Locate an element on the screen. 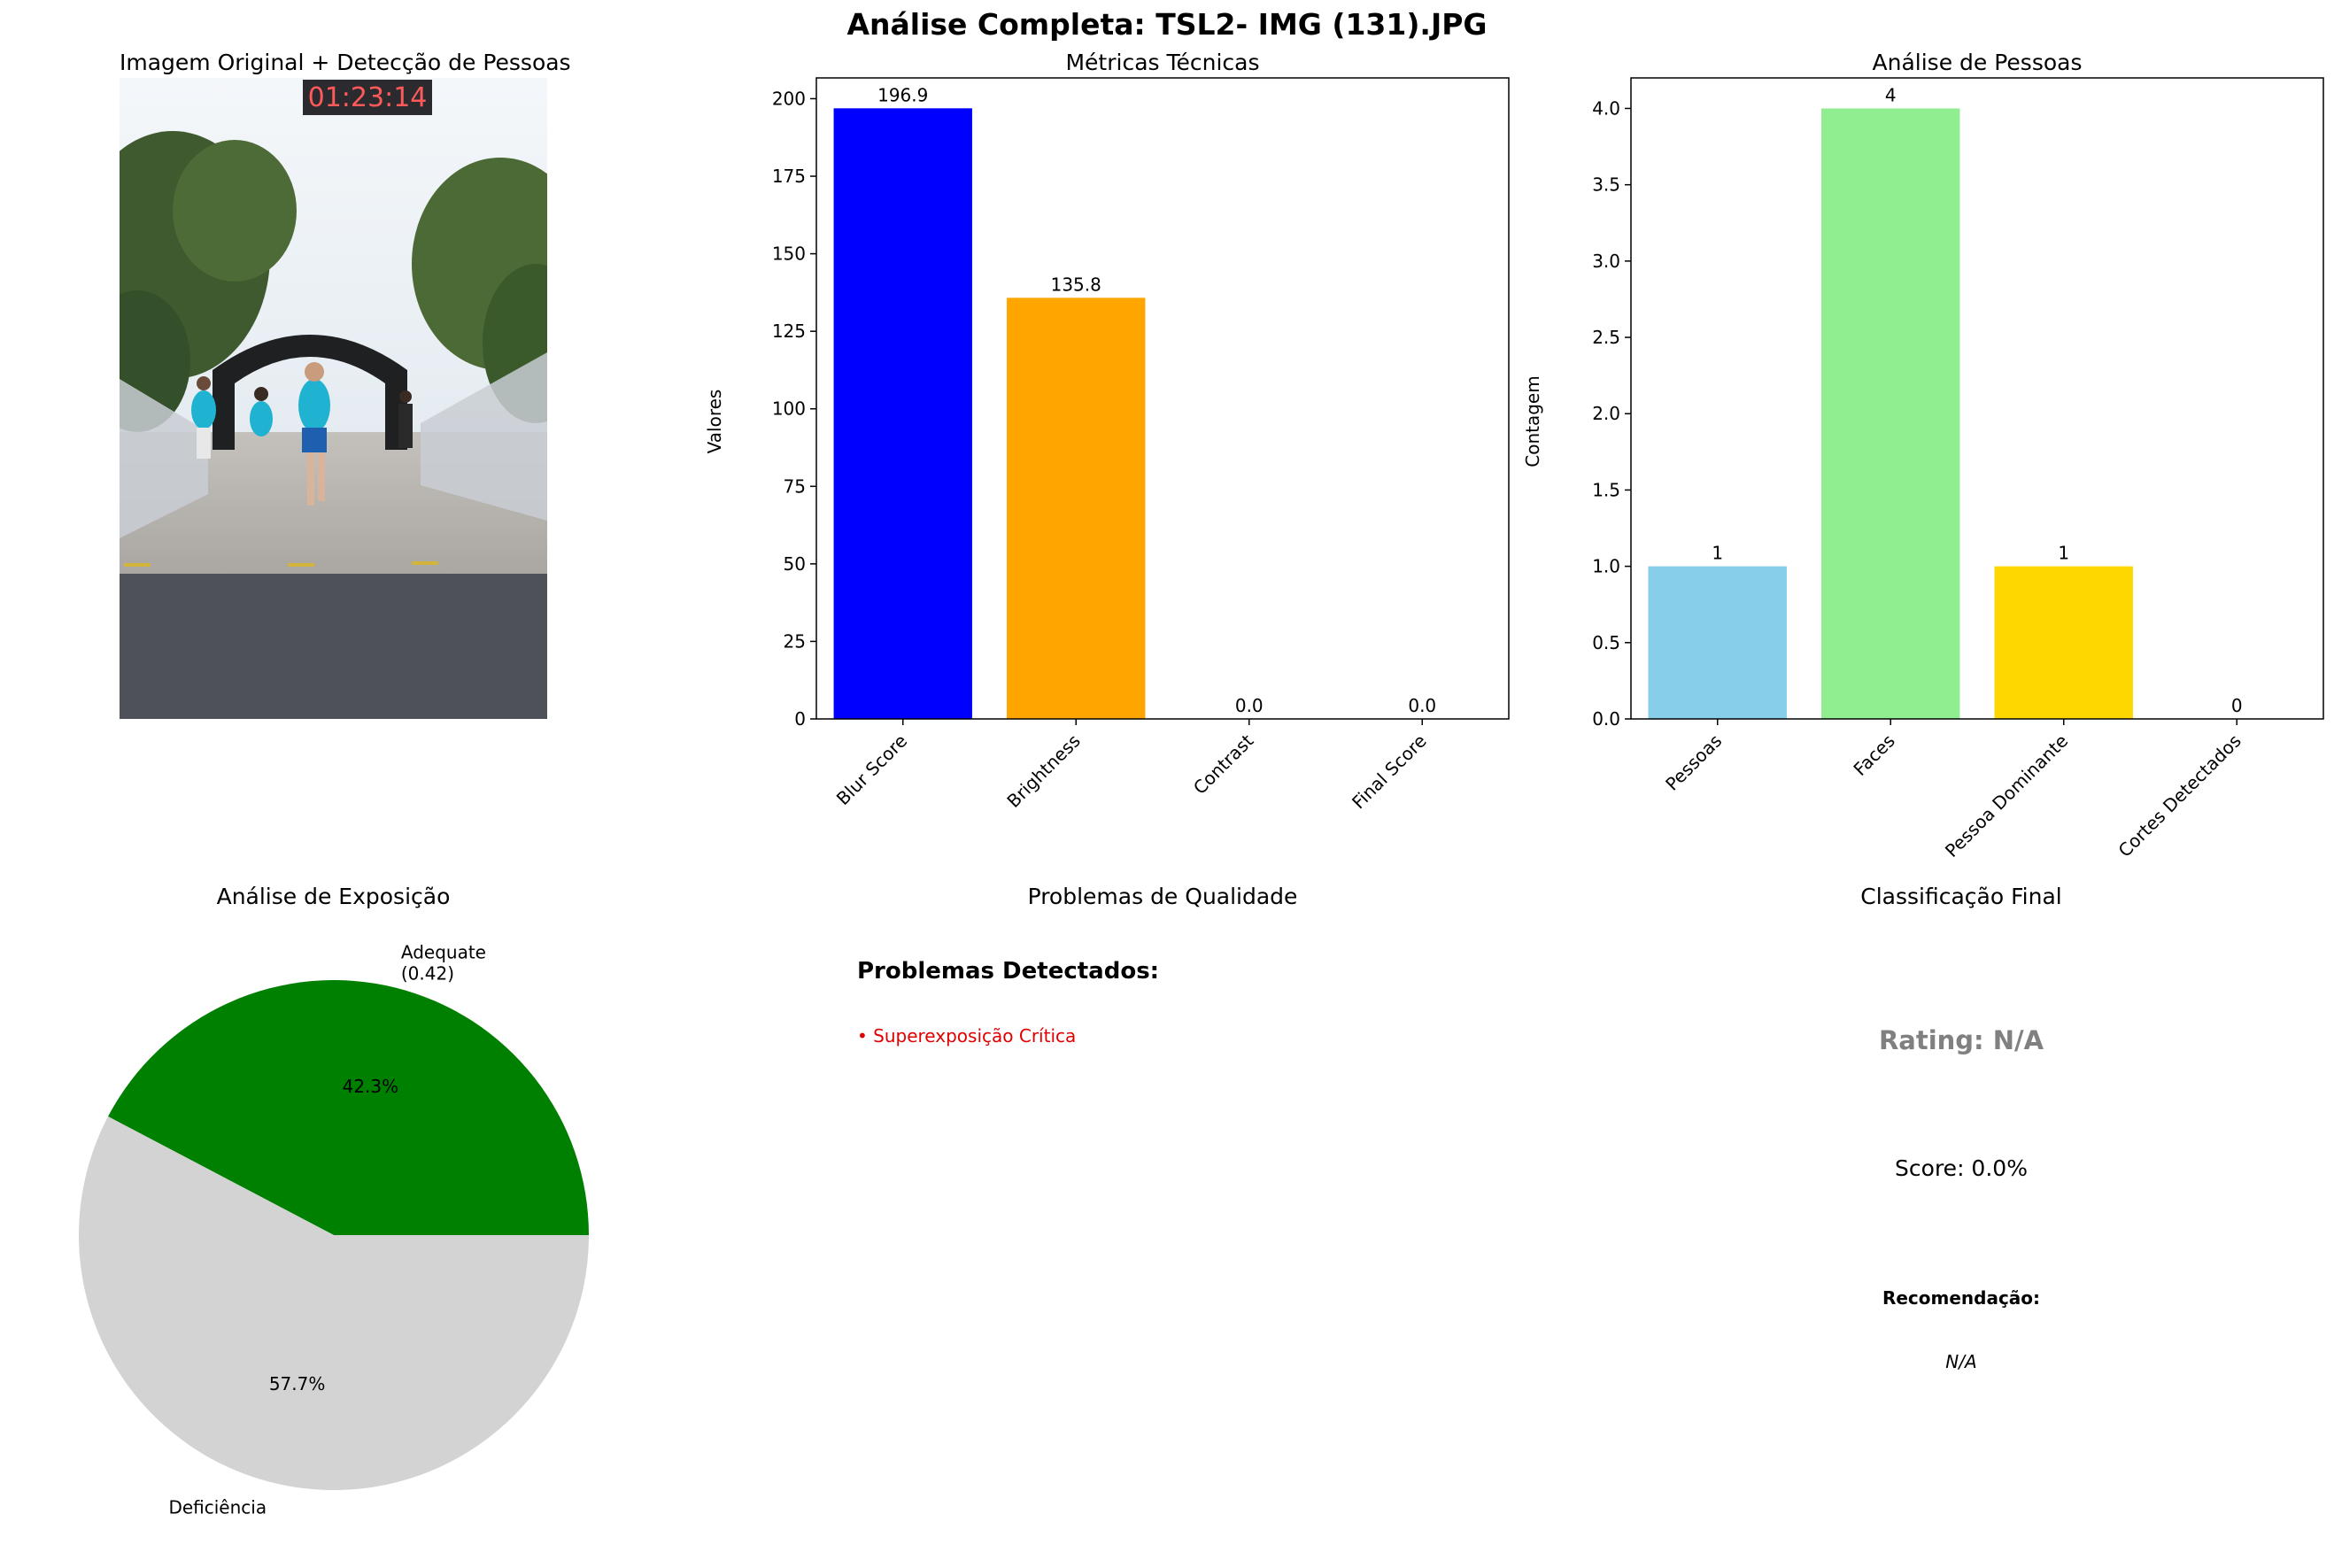 The image size is (2334, 1568). pie-percent-label: 57.7% is located at coordinates (297, 1384).